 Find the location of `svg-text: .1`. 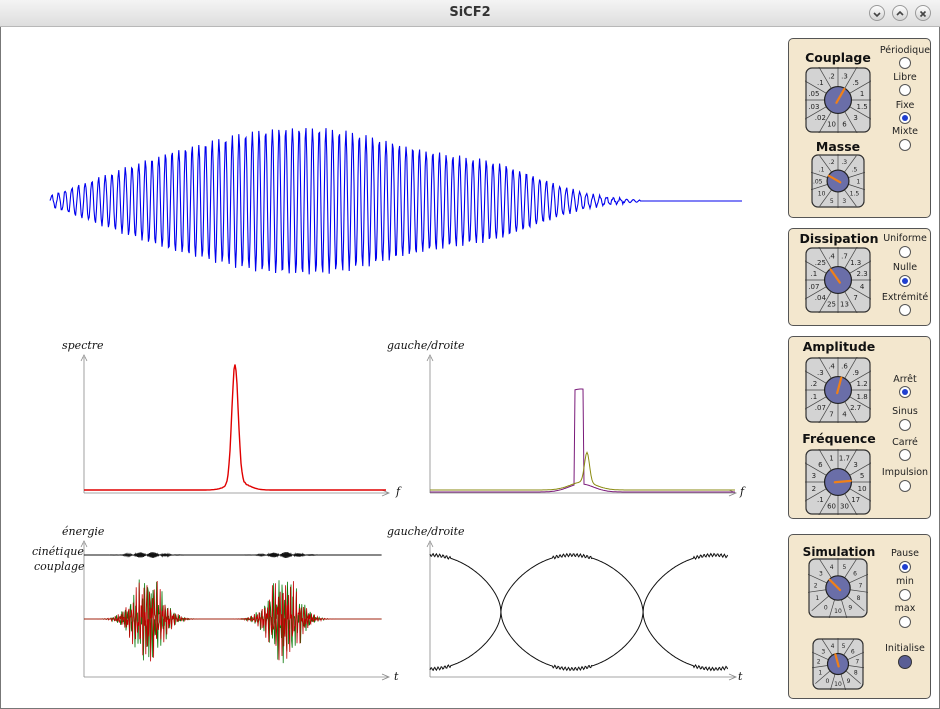

svg-text: .1 is located at coordinates (814, 274).